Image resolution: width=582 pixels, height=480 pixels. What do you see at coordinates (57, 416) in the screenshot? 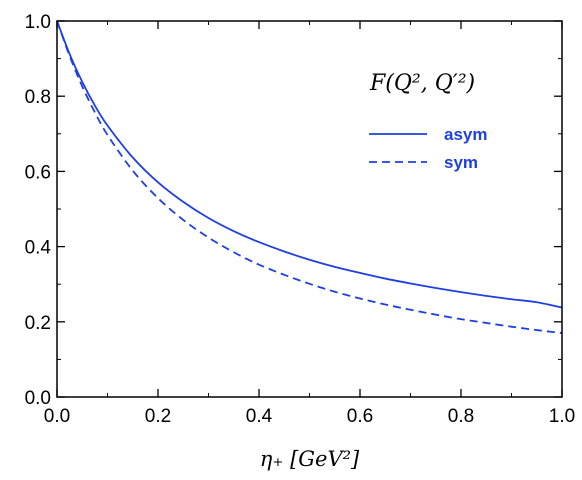
I see `x-tick-label: 0.0` at bounding box center [57, 416].